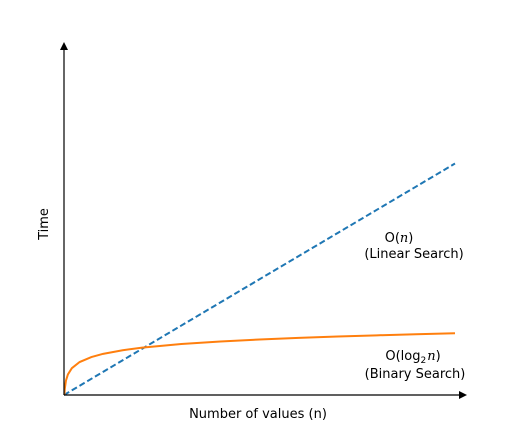 Image resolution: width=505 pixels, height=444 pixels. I want to click on svg-text: (Linear Search), so click(413, 254).